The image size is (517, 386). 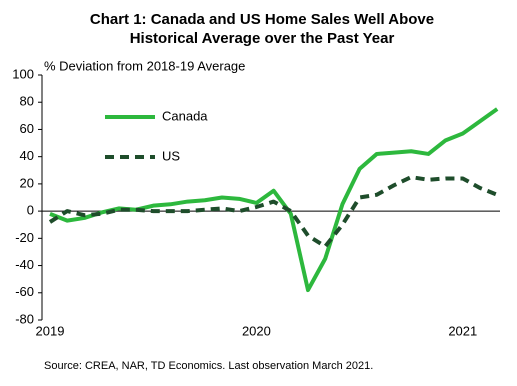 What do you see at coordinates (27, 128) in the screenshot?
I see `y-tick-label: 60` at bounding box center [27, 128].